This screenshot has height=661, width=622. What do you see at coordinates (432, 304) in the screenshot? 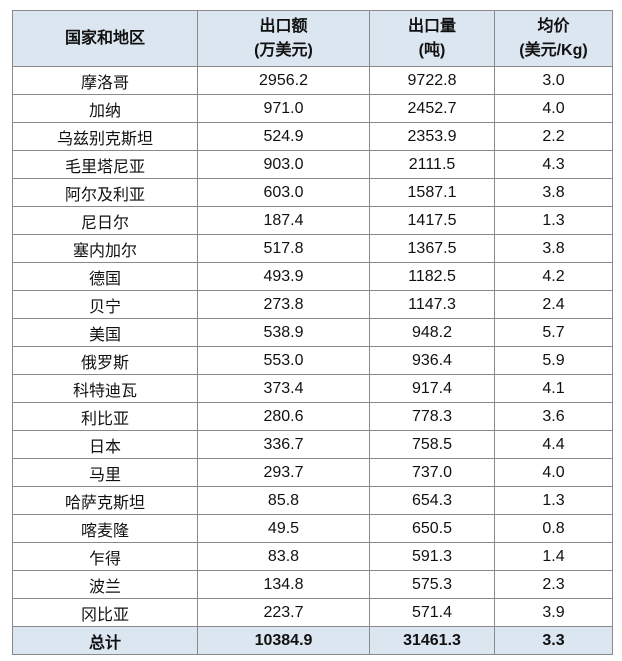
I see `value-cell: 1147.3` at bounding box center [432, 304].